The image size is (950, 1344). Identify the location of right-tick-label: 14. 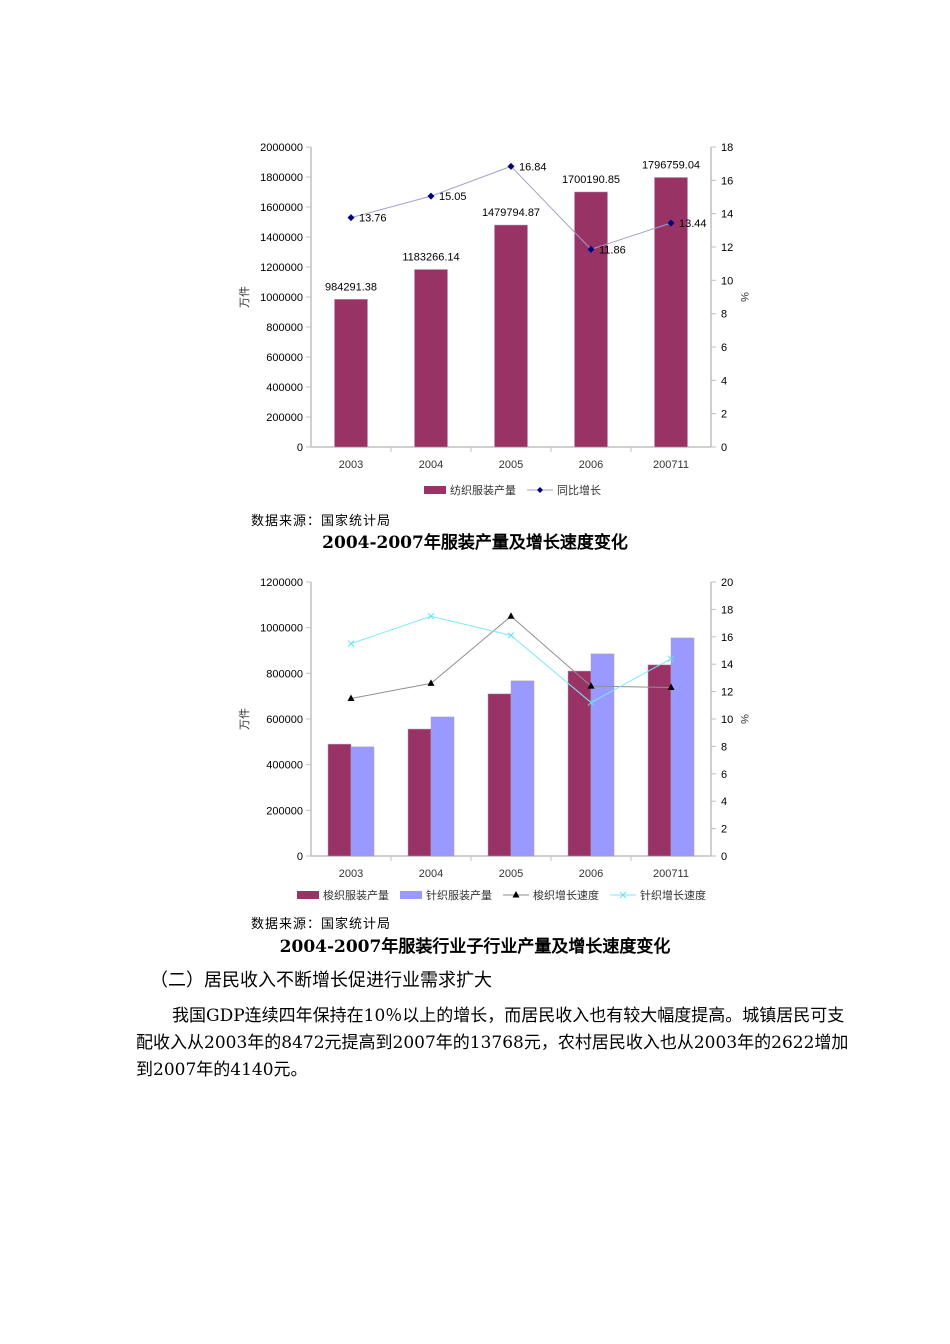
(727, 665).